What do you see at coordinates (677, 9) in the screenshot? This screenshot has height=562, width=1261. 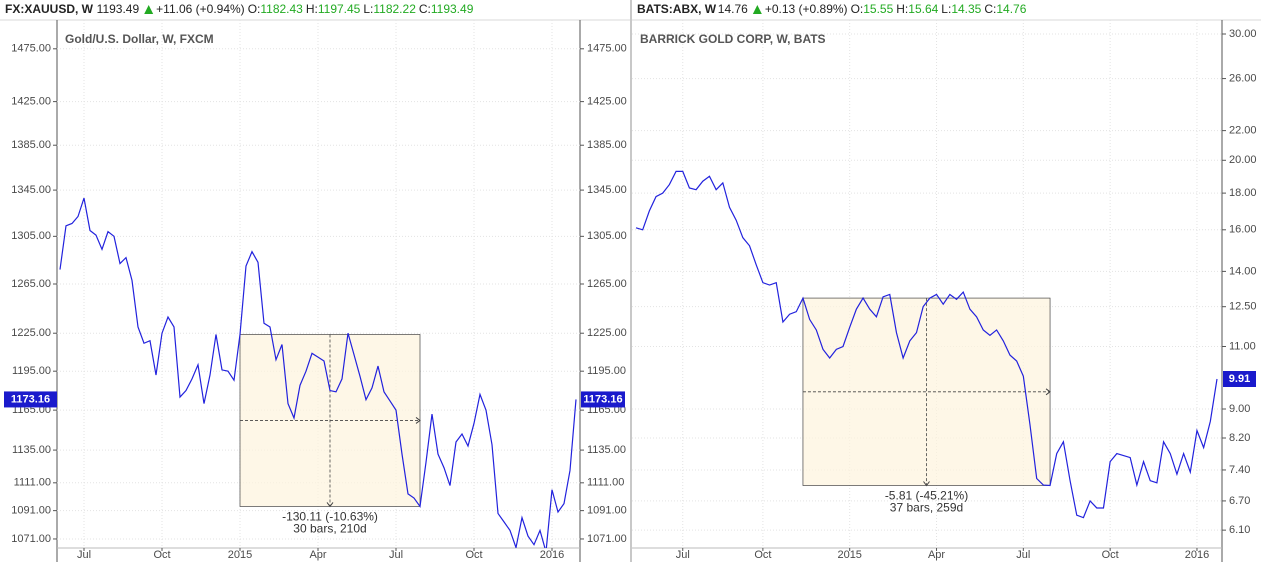 I see `header-text: BATS:ABX, W` at bounding box center [677, 9].